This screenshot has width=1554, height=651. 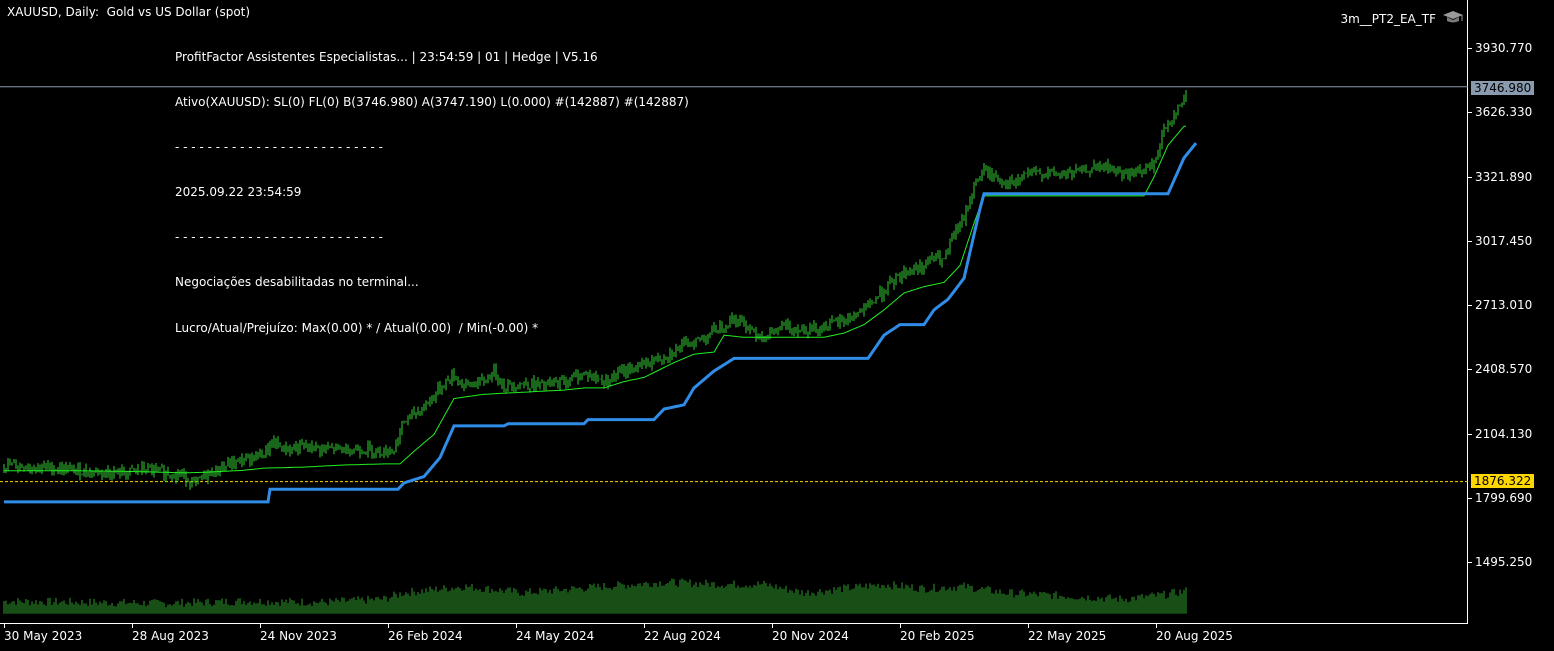 What do you see at coordinates (1504, 48) in the screenshot?
I see `price-axis-label: 3930.770` at bounding box center [1504, 48].